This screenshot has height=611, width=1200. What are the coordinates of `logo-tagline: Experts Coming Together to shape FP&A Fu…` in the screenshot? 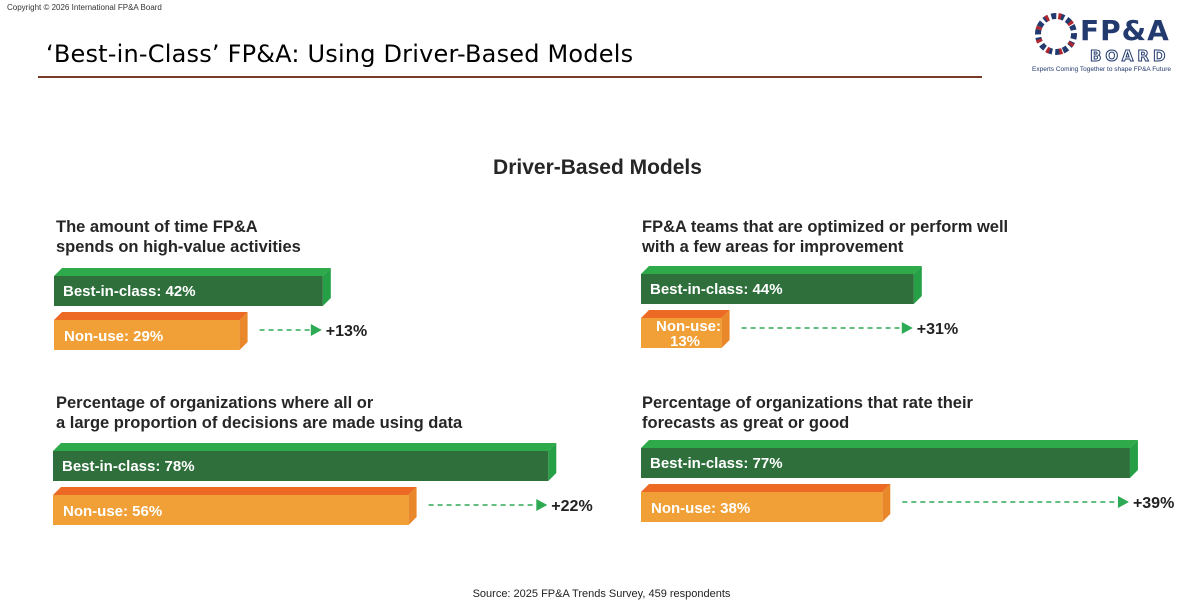 It's located at (1101, 69).